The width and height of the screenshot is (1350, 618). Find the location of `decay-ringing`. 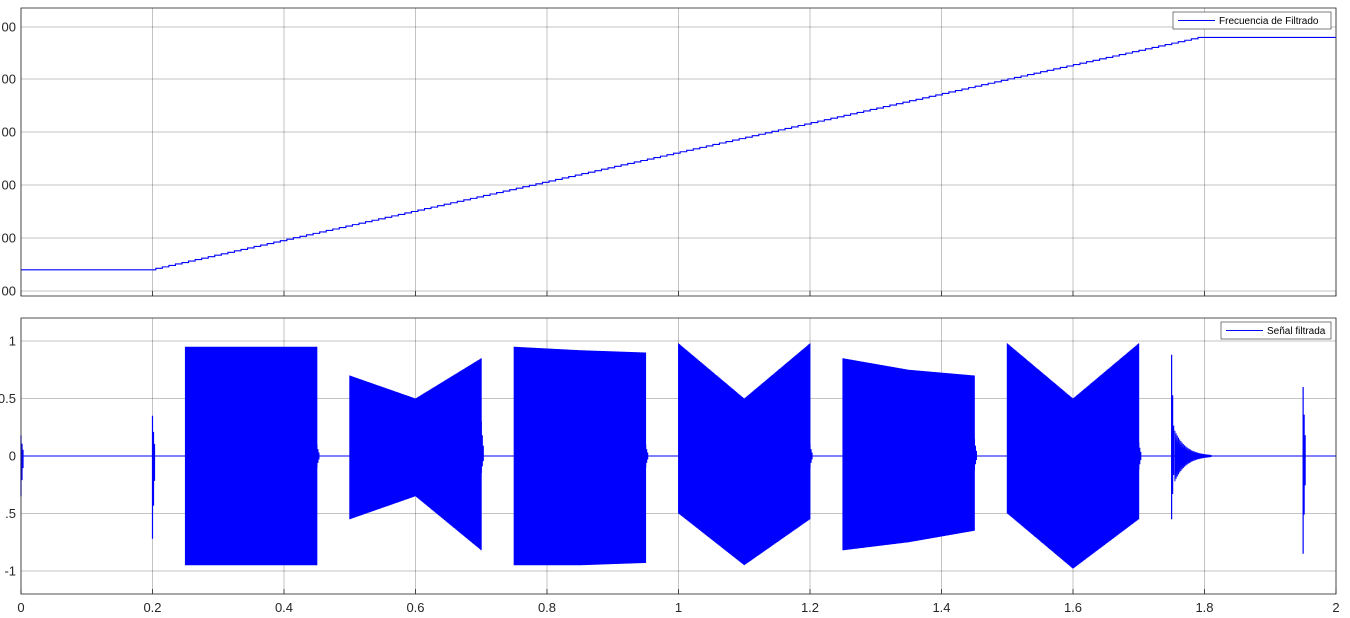

decay-ringing is located at coordinates (1193, 456).